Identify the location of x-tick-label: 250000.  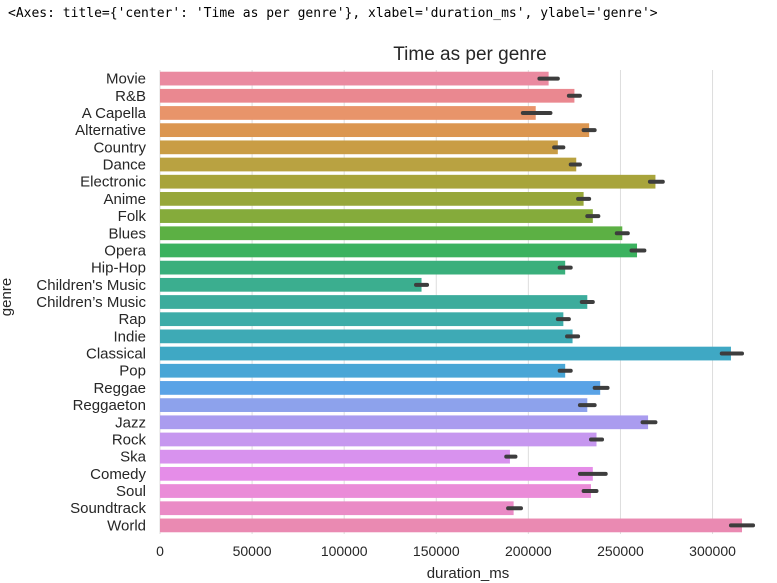
(620, 551).